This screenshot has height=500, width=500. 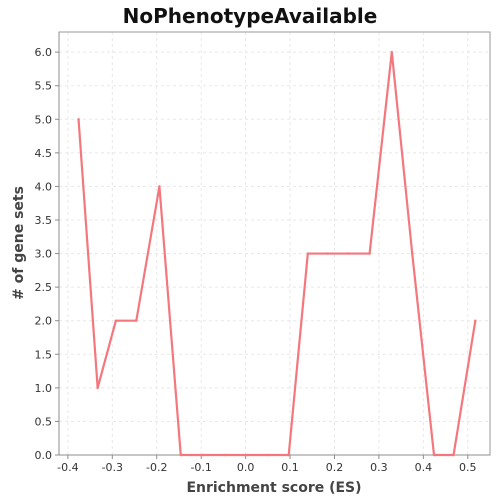 I want to click on x-tick-label: 0.3, so click(x=379, y=467).